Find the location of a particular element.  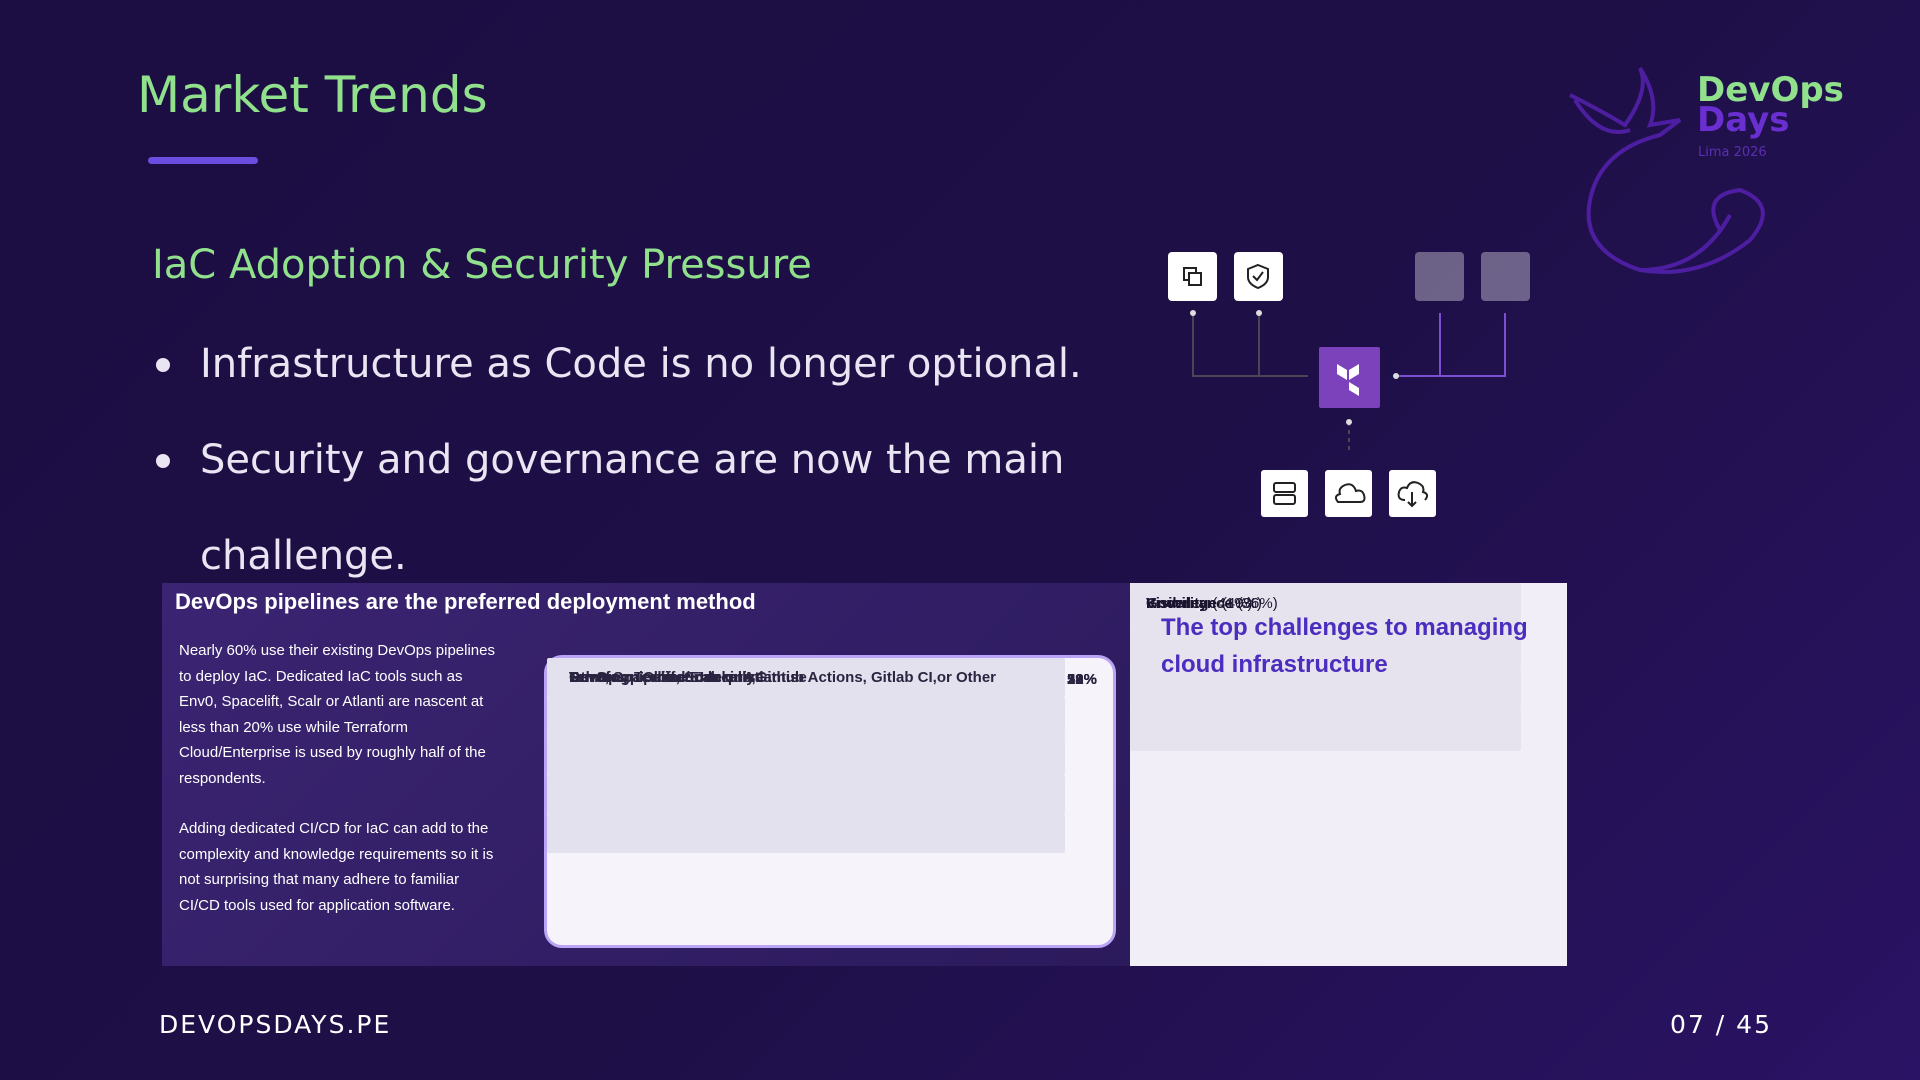

bar-label: Governance (36%) is located at coordinates (1212, 604).